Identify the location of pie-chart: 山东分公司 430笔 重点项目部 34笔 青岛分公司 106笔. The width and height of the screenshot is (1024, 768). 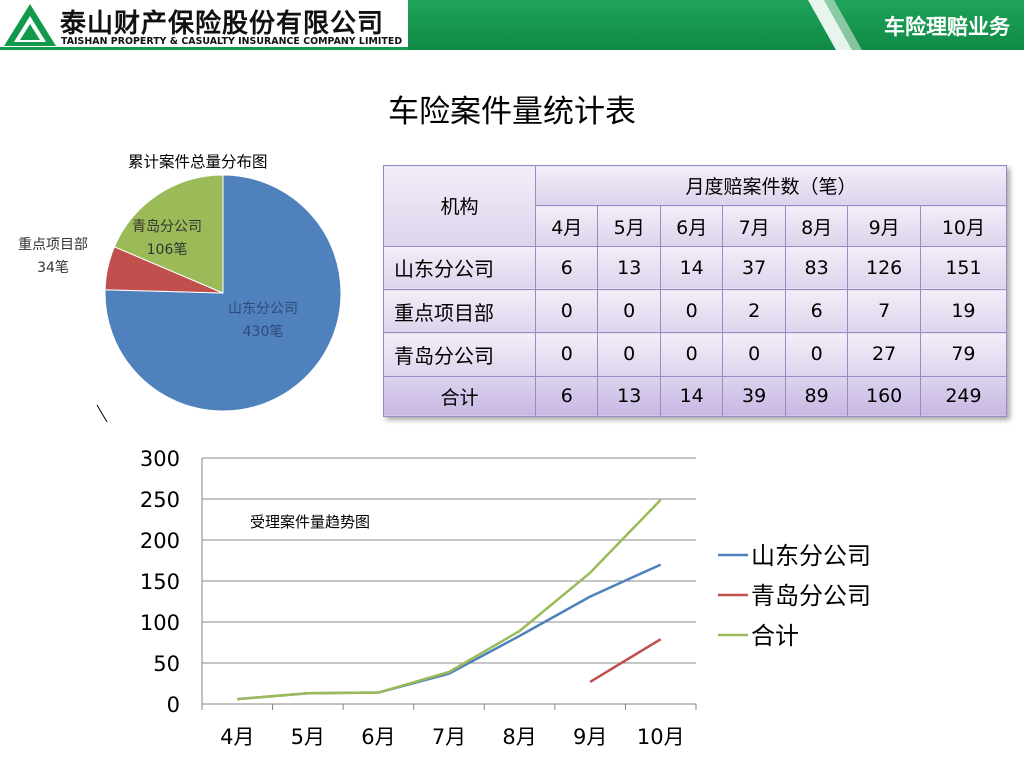
(180, 298).